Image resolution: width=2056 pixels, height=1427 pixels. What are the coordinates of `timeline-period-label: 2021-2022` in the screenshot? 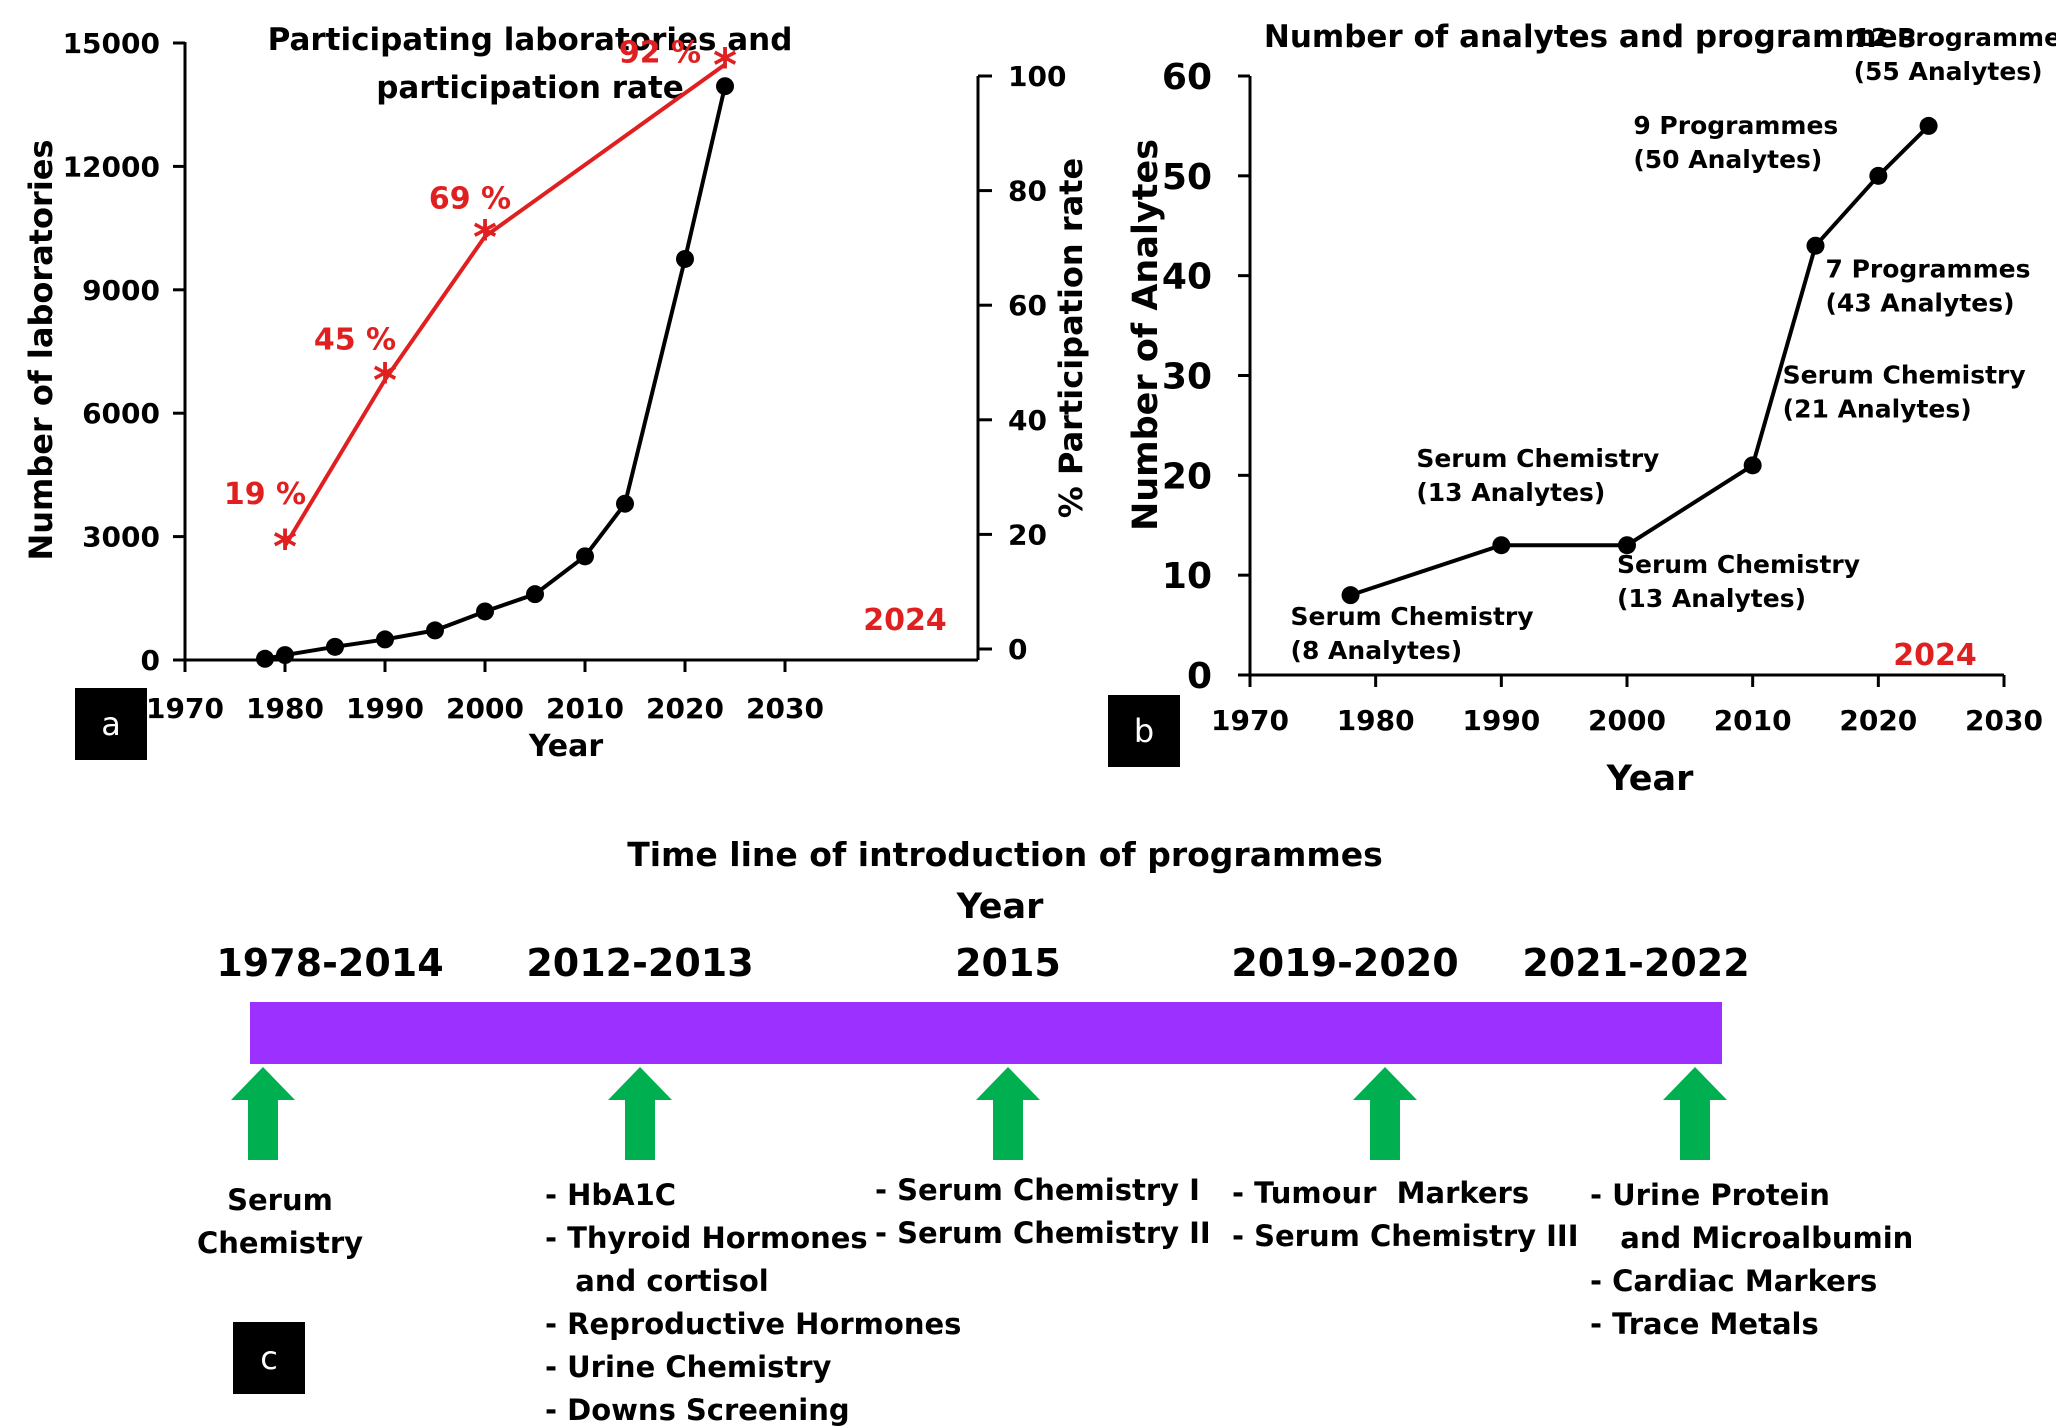 It's located at (1635, 963).